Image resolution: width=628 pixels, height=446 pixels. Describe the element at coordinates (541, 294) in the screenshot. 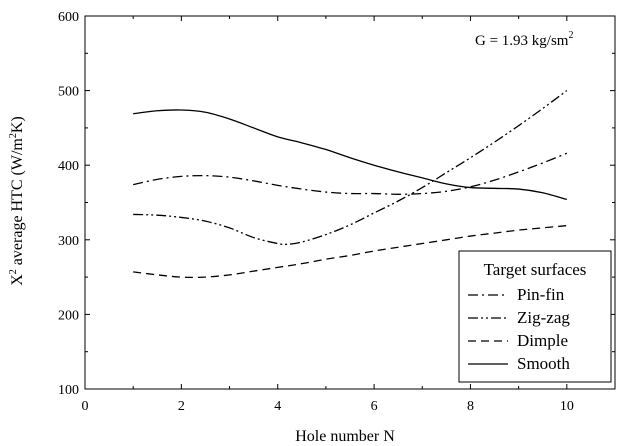

I see `legend-label-pin-fin: Pin-fin` at that location.